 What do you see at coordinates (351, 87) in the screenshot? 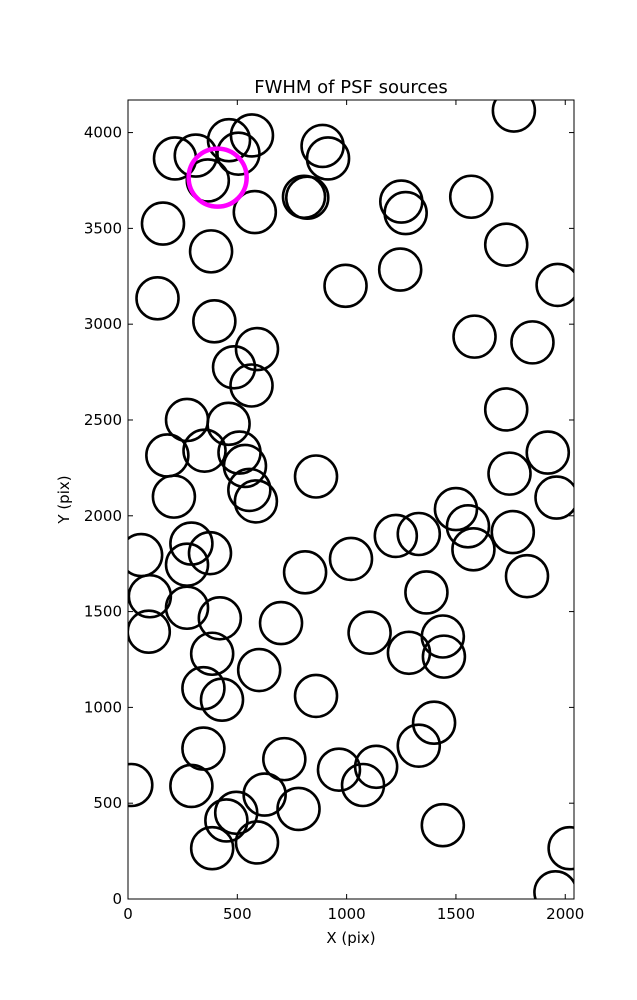
I see `chart-title: FWHM of PSF sources` at bounding box center [351, 87].